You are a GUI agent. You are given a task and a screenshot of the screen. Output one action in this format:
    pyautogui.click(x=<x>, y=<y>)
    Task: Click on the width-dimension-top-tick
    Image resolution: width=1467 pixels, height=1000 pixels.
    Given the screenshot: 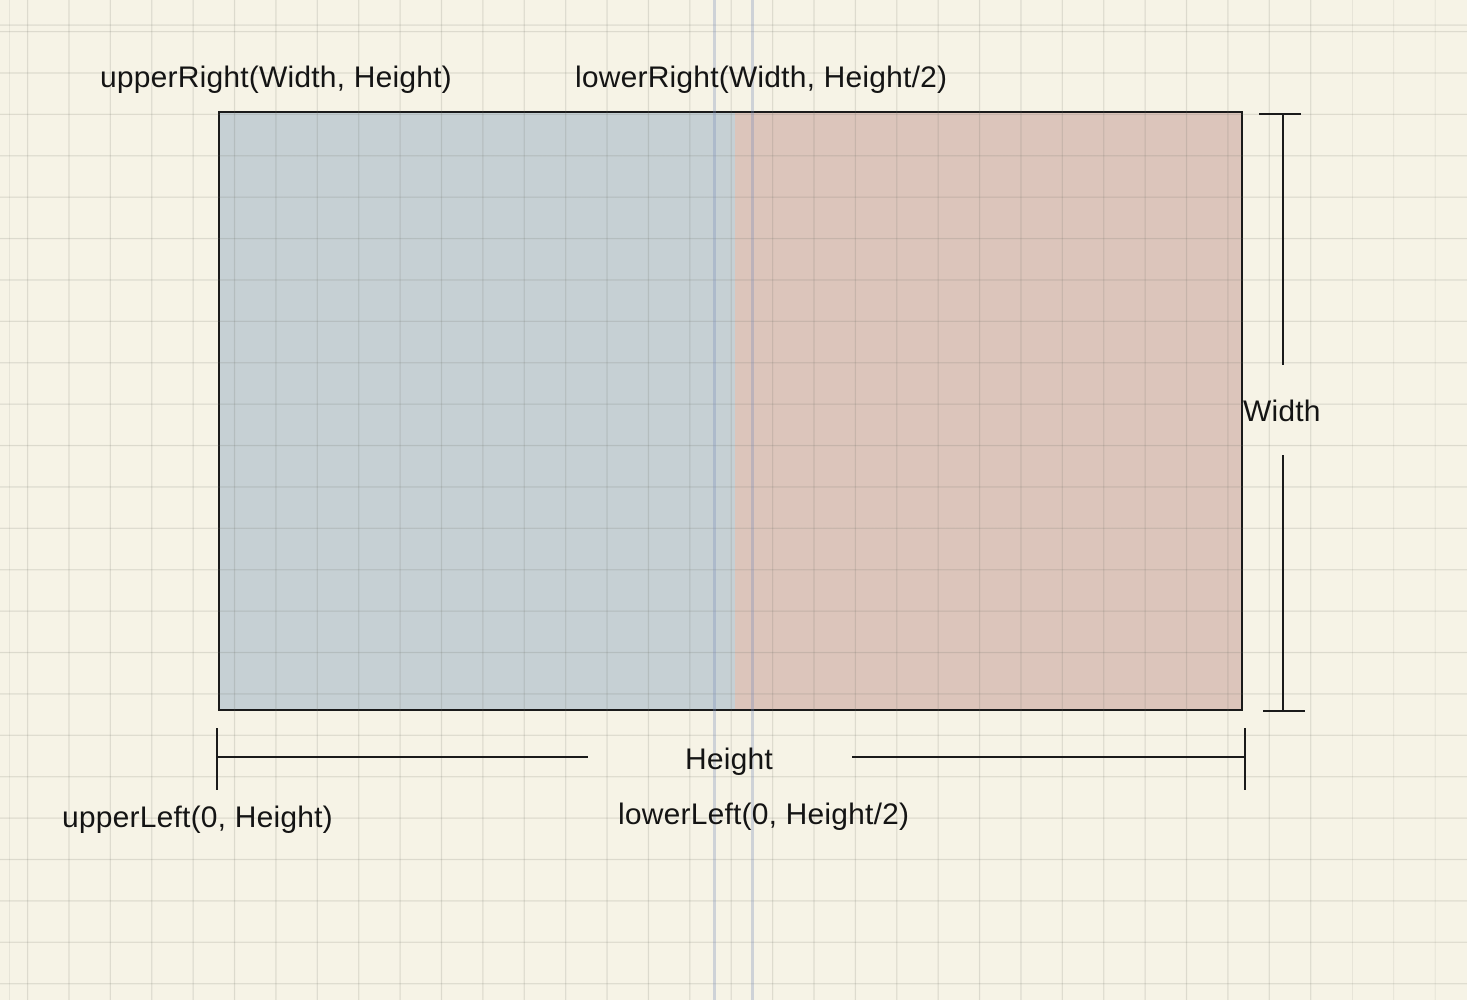 What is the action you would take?
    pyautogui.click(x=1280, y=114)
    